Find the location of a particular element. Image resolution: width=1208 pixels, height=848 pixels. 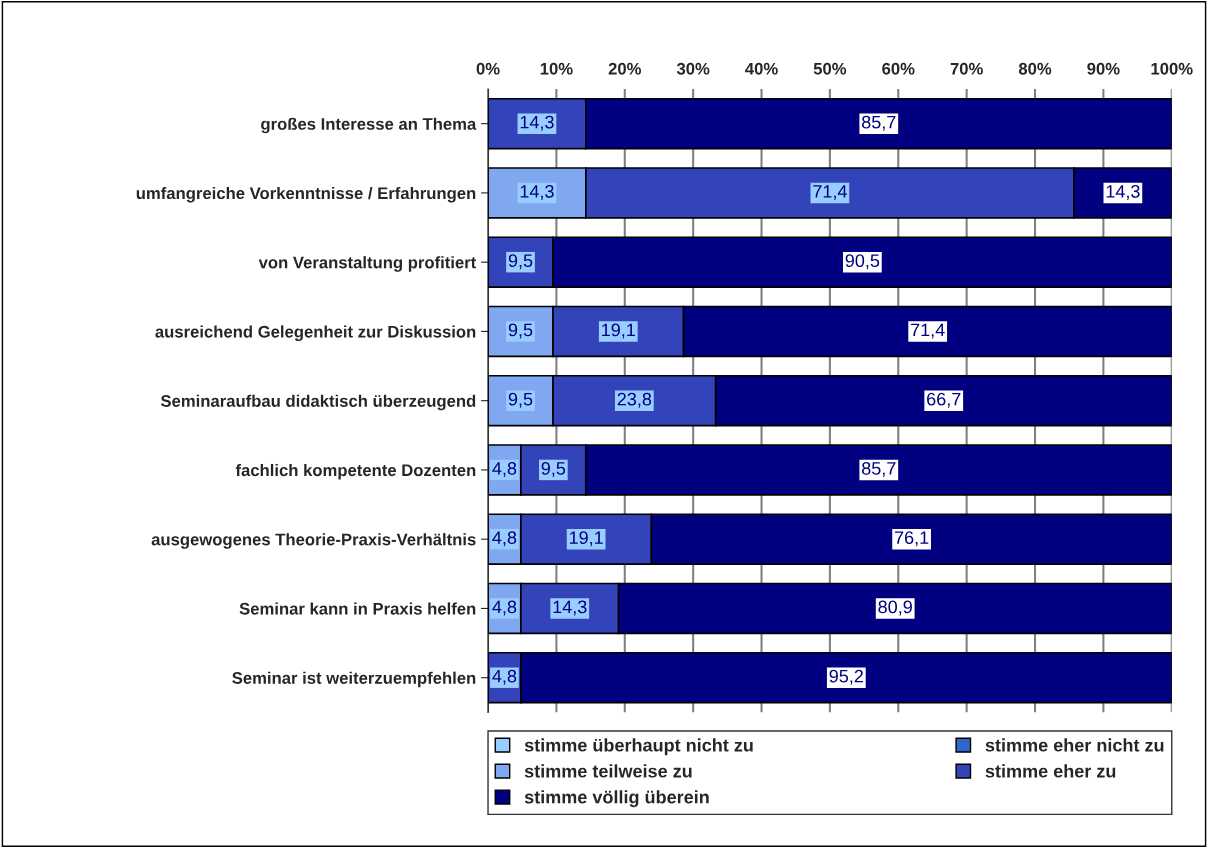

x-tick-label: 0% is located at coordinates (488, 68).